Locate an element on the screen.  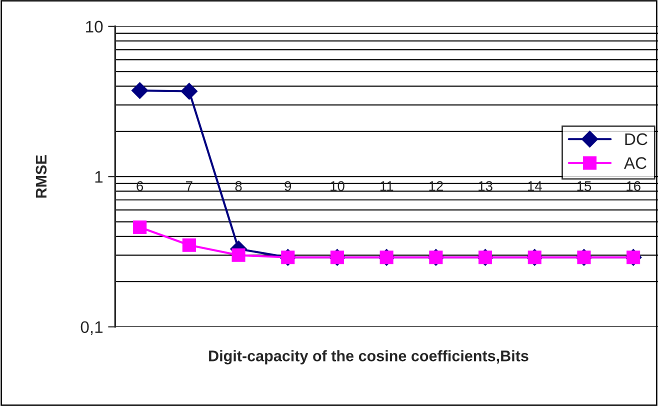
x-tick-label: 11 is located at coordinates (387, 186).